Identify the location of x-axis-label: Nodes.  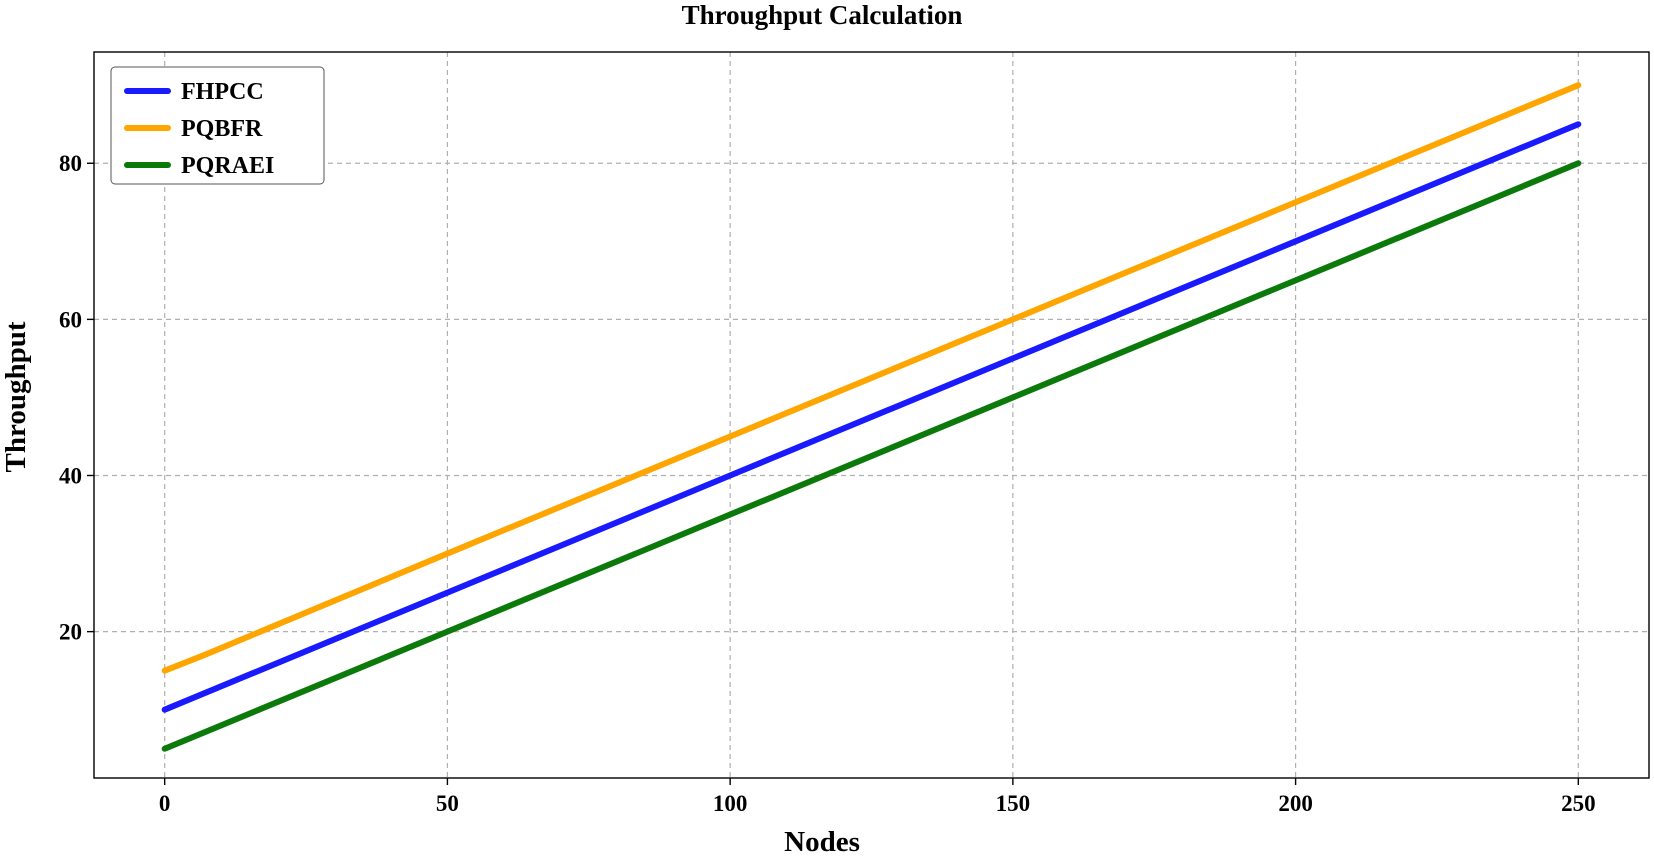
(822, 841).